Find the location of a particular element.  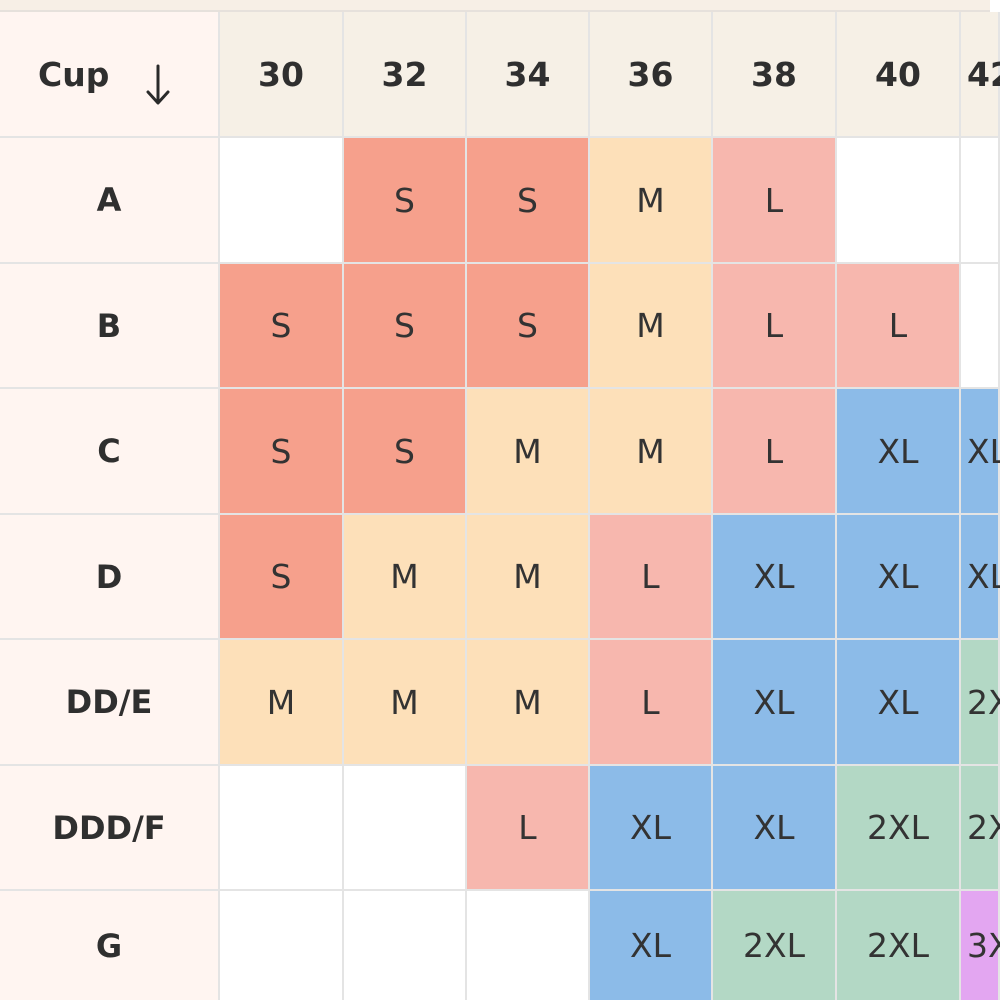

cup-label: Cup is located at coordinates (74, 74).